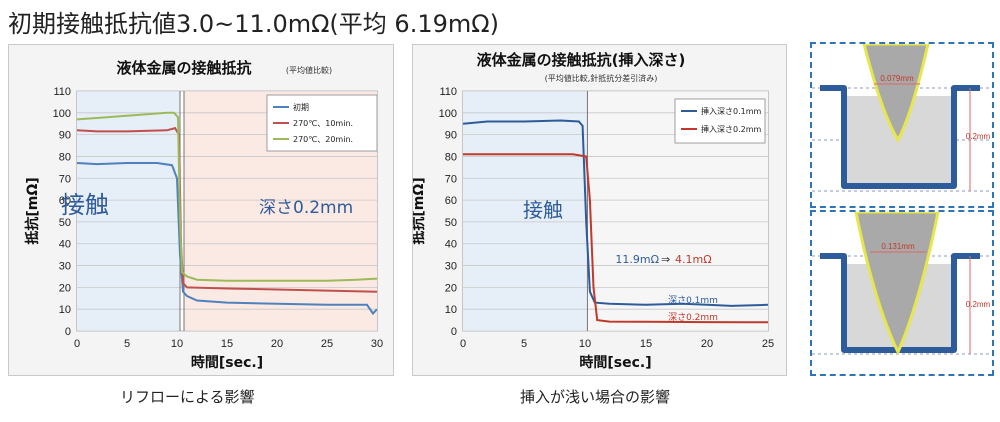  Describe the element at coordinates (323, 139) in the screenshot. I see `legend-label: 270℃、20min.` at that location.